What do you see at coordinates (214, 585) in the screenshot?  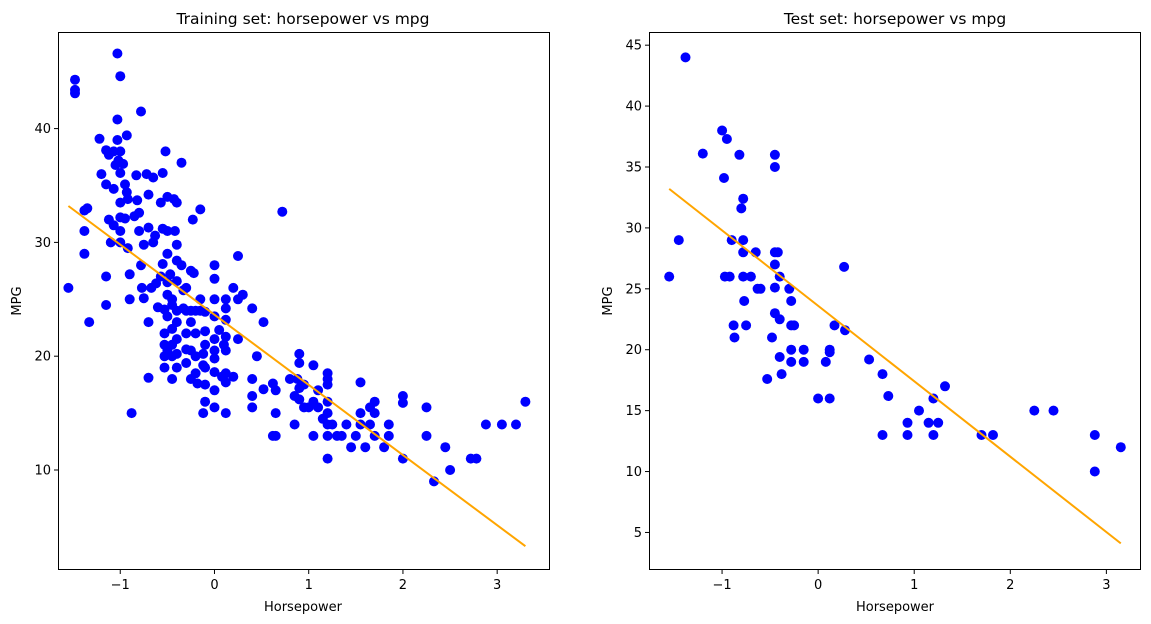 I see `x-tick-label: 0` at bounding box center [214, 585].